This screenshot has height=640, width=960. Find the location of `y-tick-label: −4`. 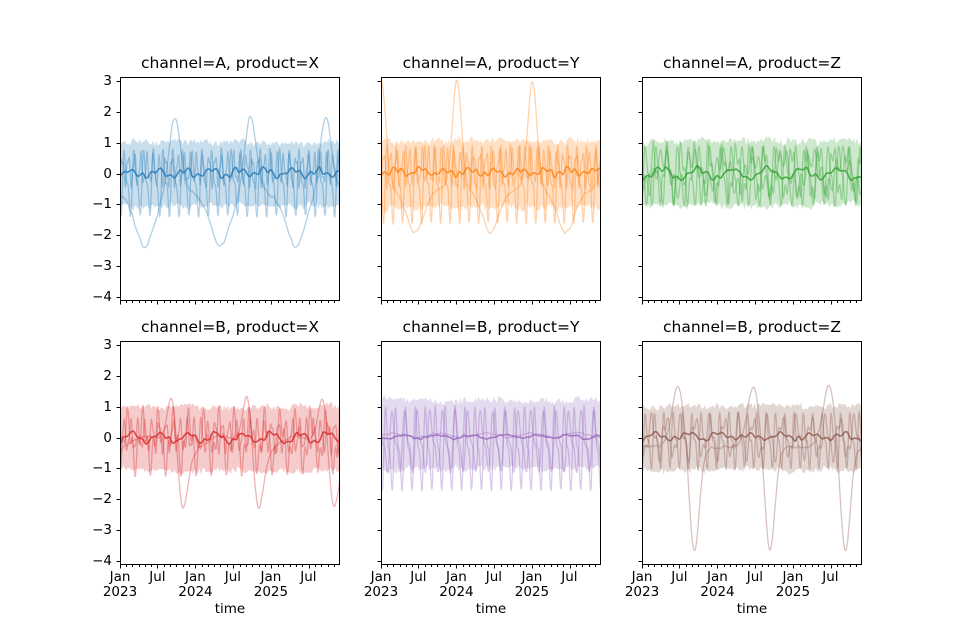

y-tick-label: −4 is located at coordinates (102, 561).